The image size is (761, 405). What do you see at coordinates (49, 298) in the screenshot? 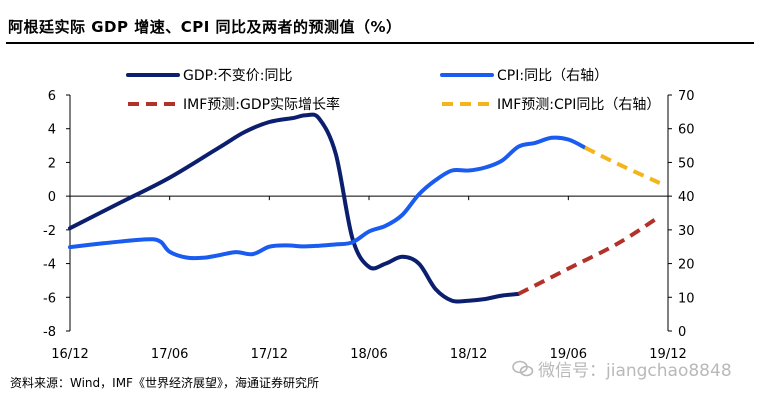
I see `y-left-tick-label: -6` at bounding box center [49, 298].